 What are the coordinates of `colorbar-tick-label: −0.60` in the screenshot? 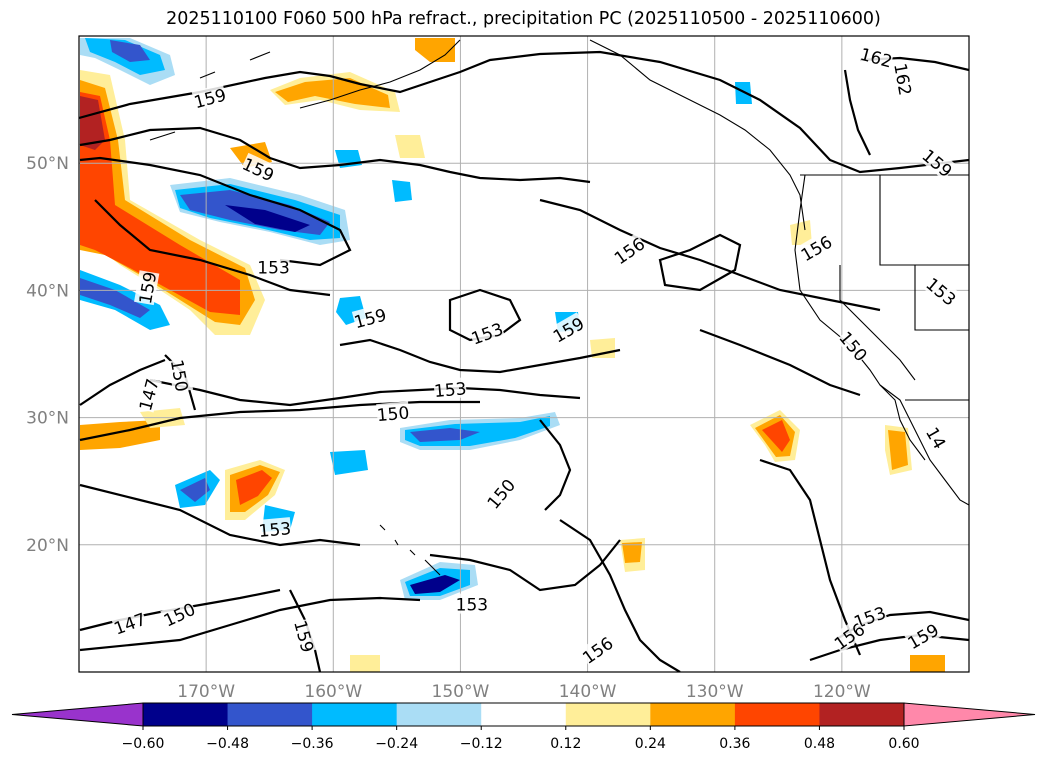 It's located at (143, 744).